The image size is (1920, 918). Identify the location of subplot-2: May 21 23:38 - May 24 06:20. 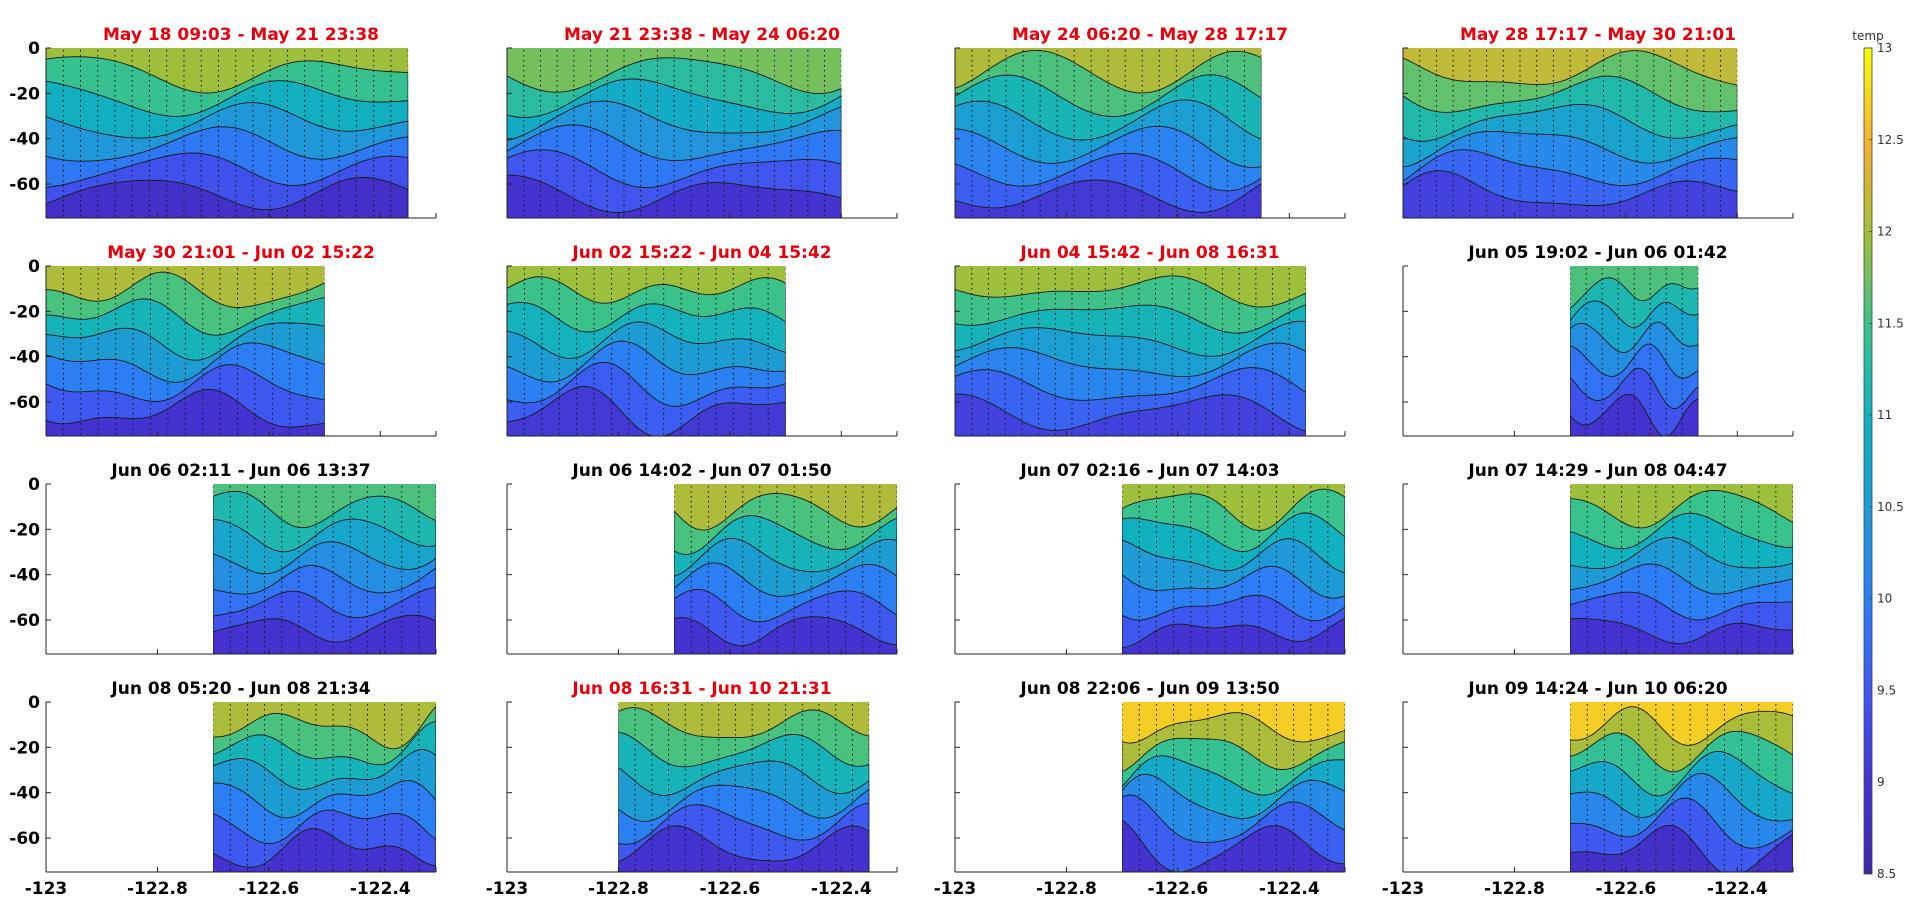
(702, 122).